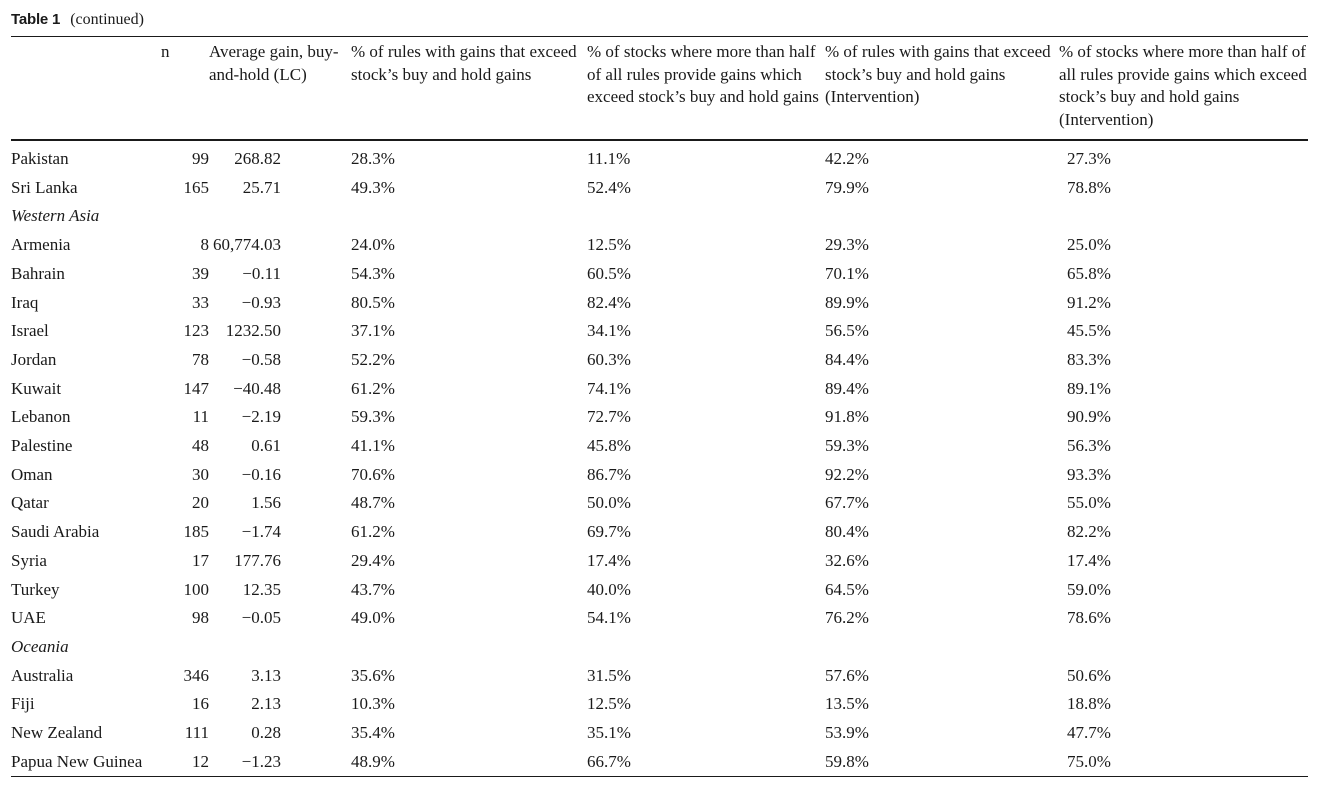  What do you see at coordinates (373, 302) in the screenshot?
I see `pct-rules-cell: 80.5%` at bounding box center [373, 302].